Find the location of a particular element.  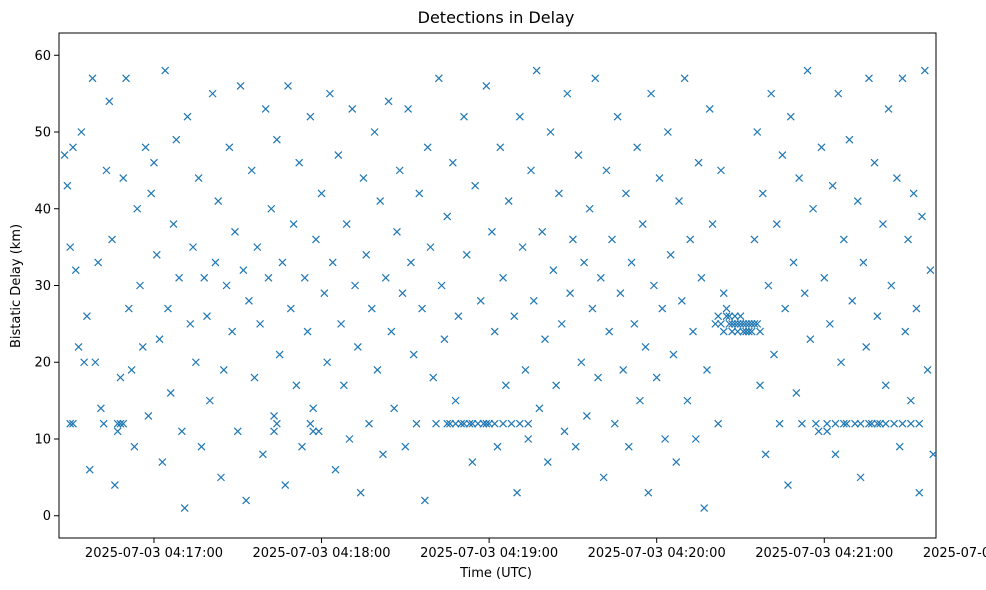

x-tick-label: 2025-07-03 04:19:00 is located at coordinates (489, 553).